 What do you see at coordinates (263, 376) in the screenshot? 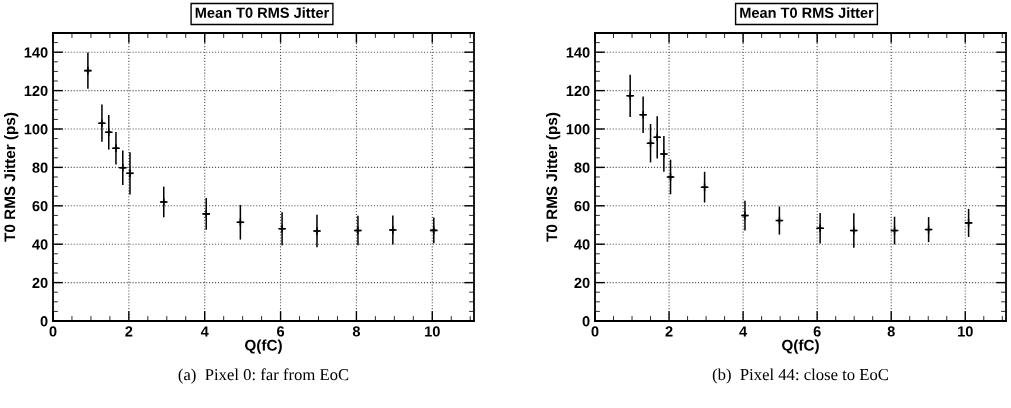
I see `text: (a) Pixel 0: far from EoC` at bounding box center [263, 376].